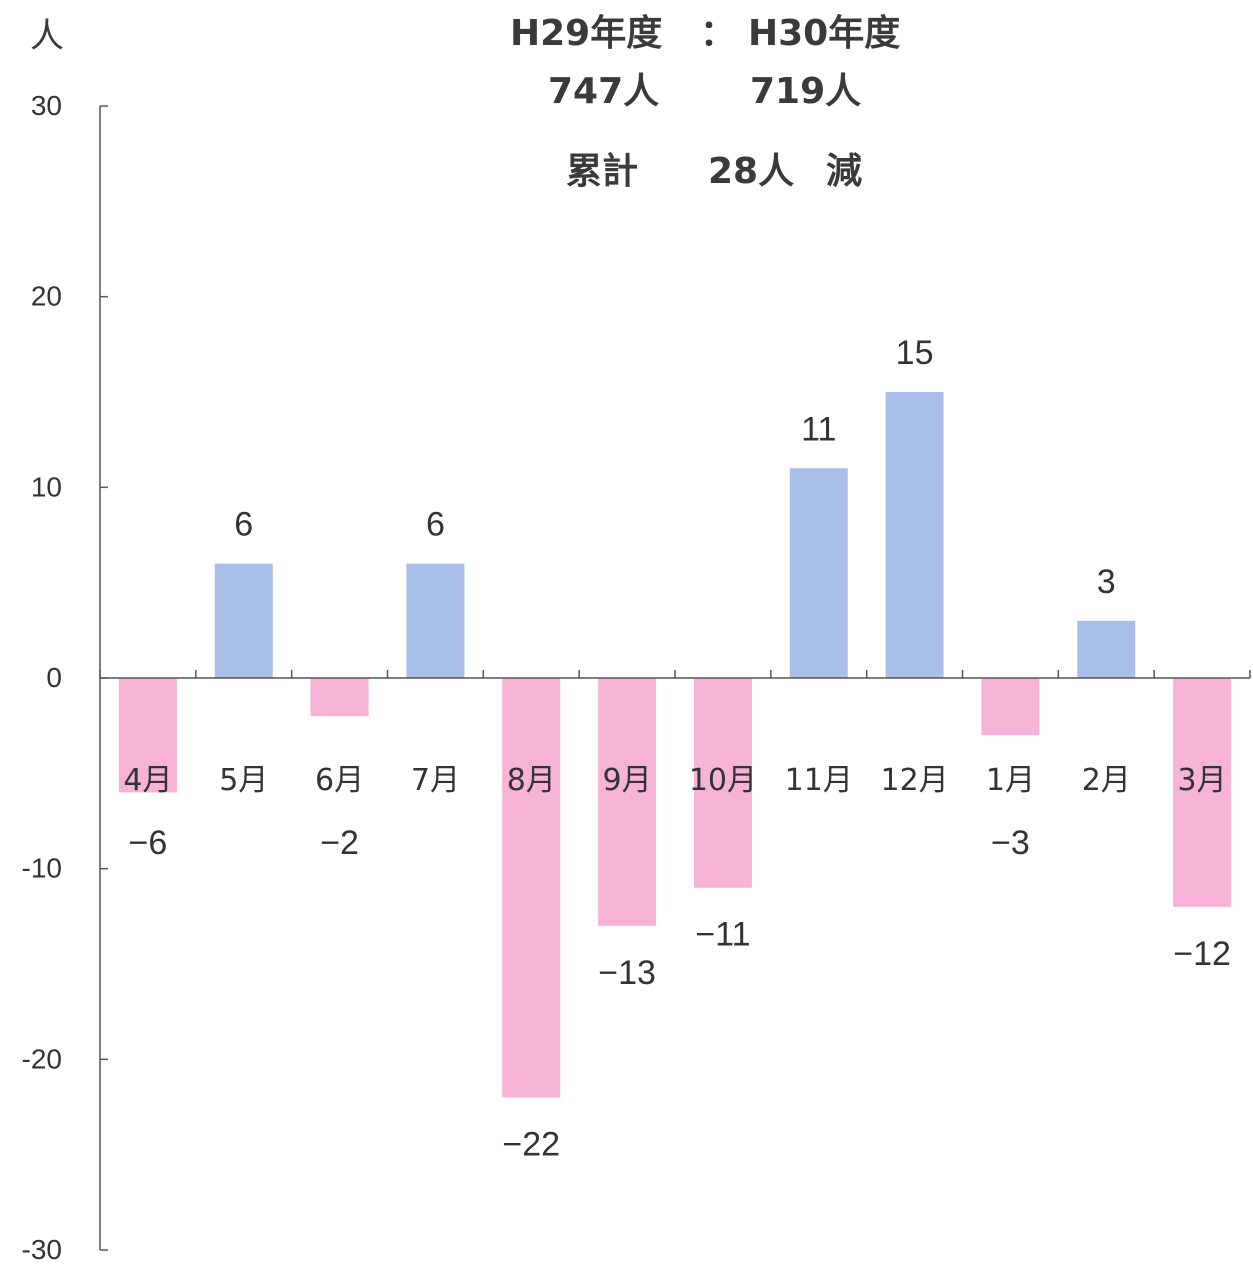 This screenshot has height=1268, width=1253. What do you see at coordinates (806, 91) in the screenshot?
I see `header-total-curr: 719人` at bounding box center [806, 91].